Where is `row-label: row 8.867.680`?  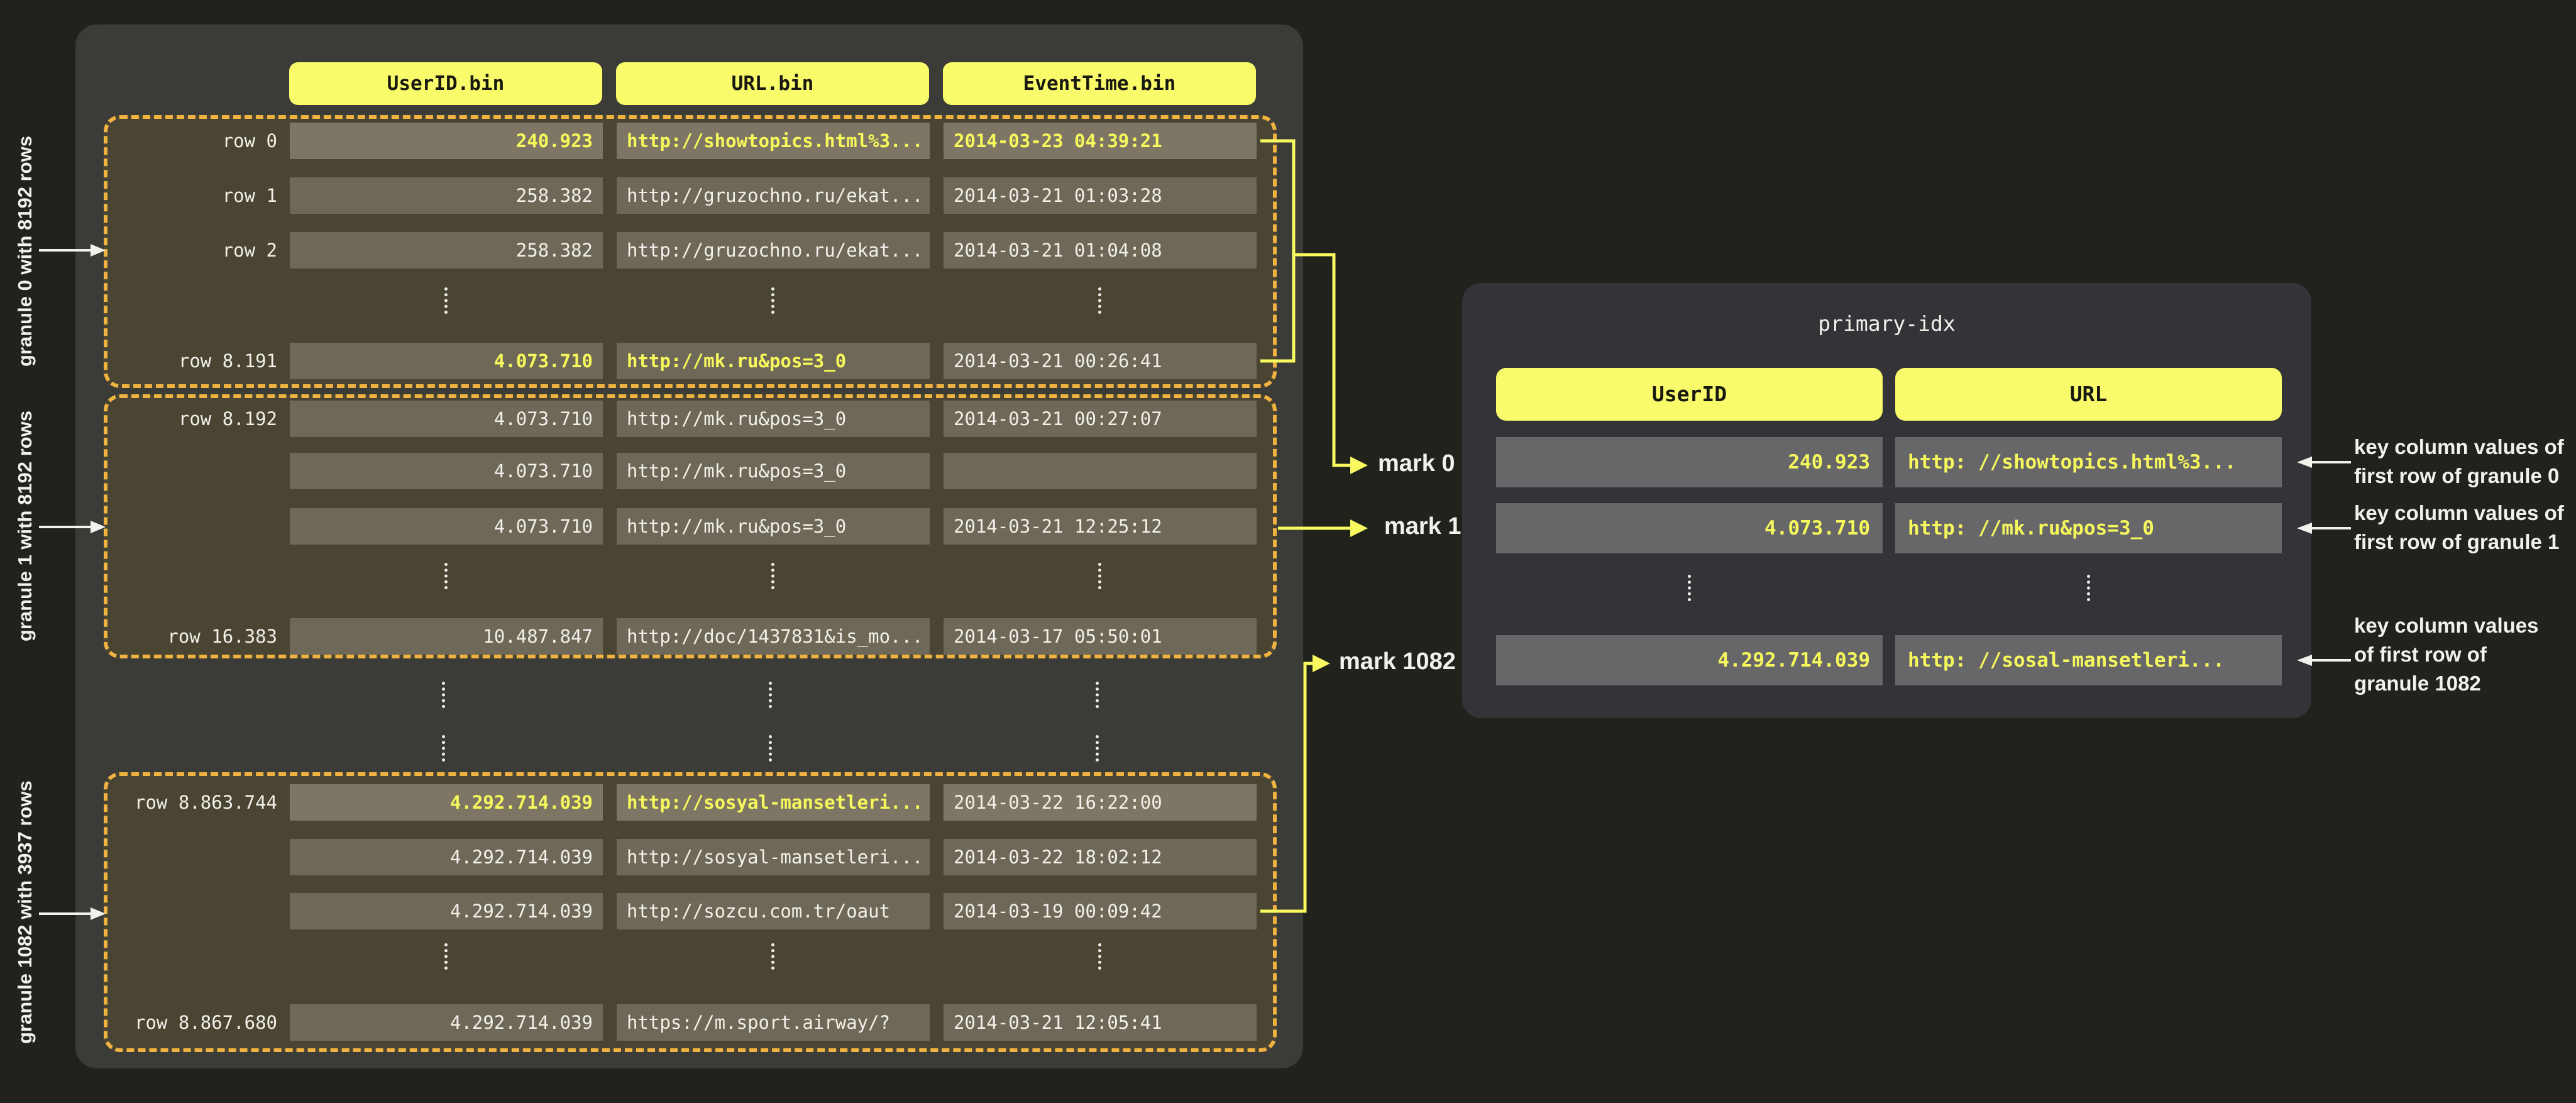
row-label: row 8.867.680 is located at coordinates (206, 1023).